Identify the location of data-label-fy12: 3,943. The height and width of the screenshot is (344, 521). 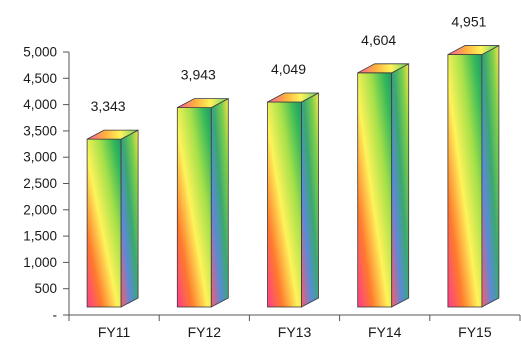
(198, 75).